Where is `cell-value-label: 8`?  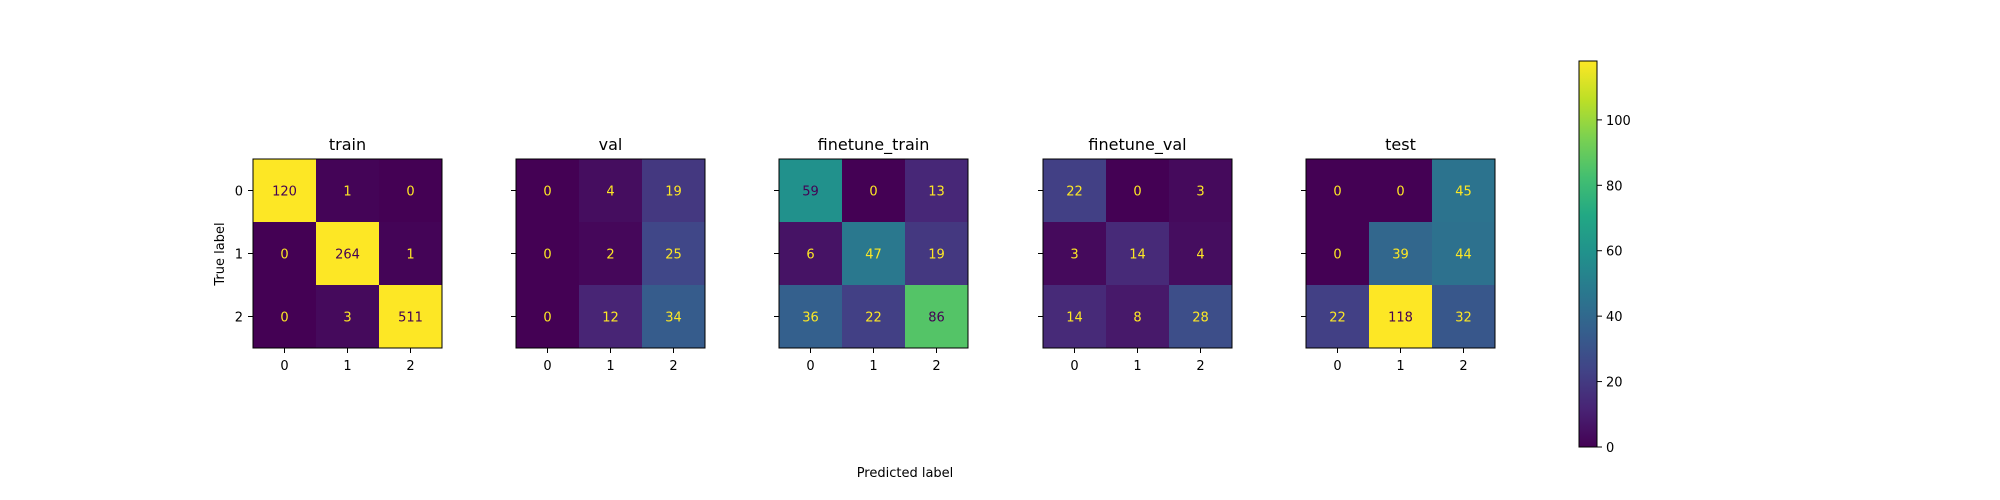
cell-value-label: 8 is located at coordinates (1137, 318).